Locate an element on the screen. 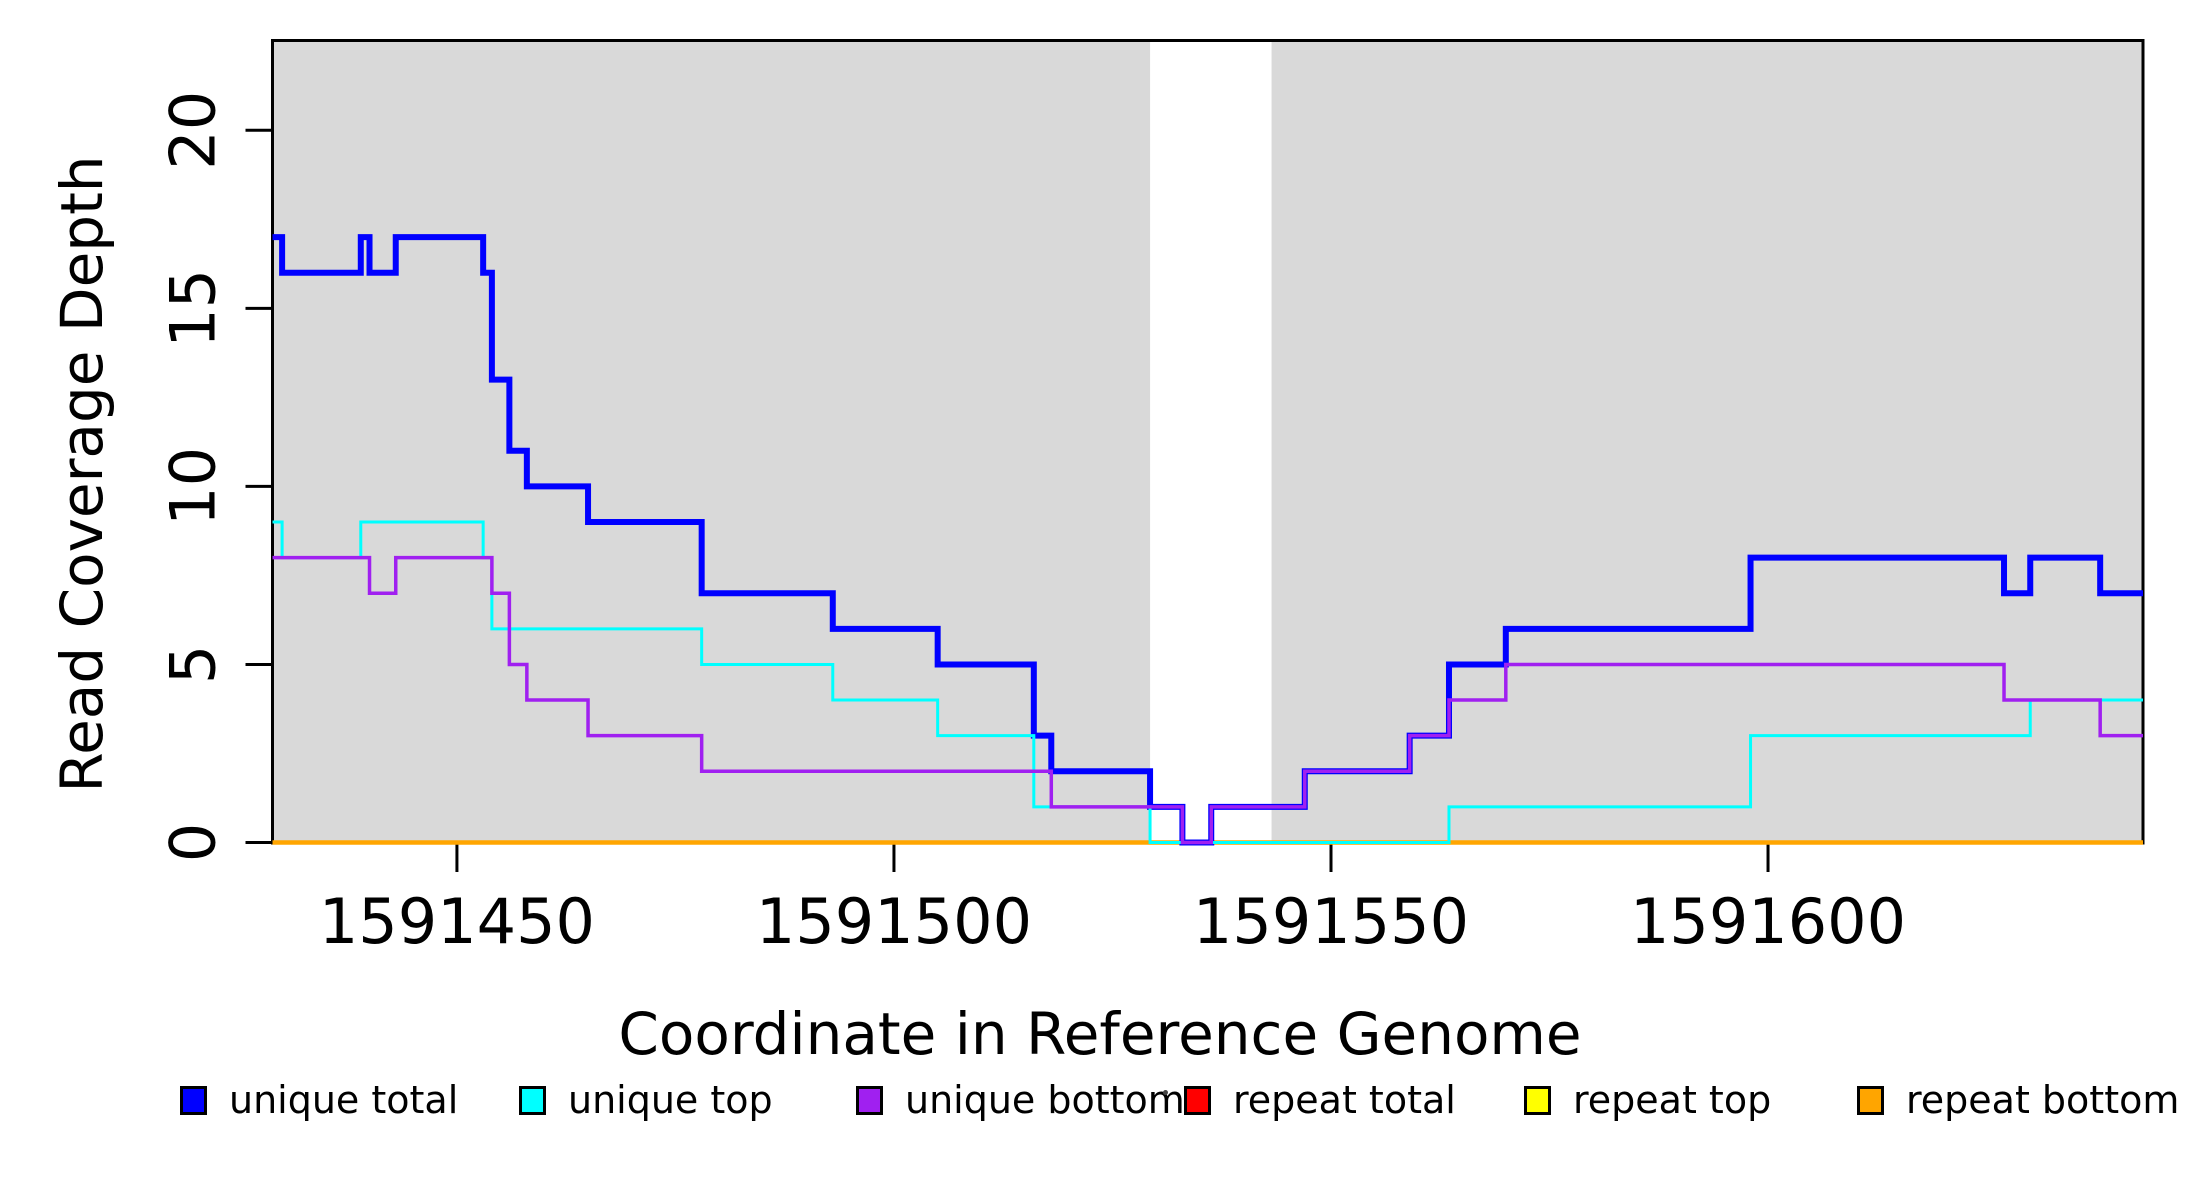 Image resolution: width=2200 pixels, height=1200 pixels. x-tick-label: 1591600 is located at coordinates (1768, 921).